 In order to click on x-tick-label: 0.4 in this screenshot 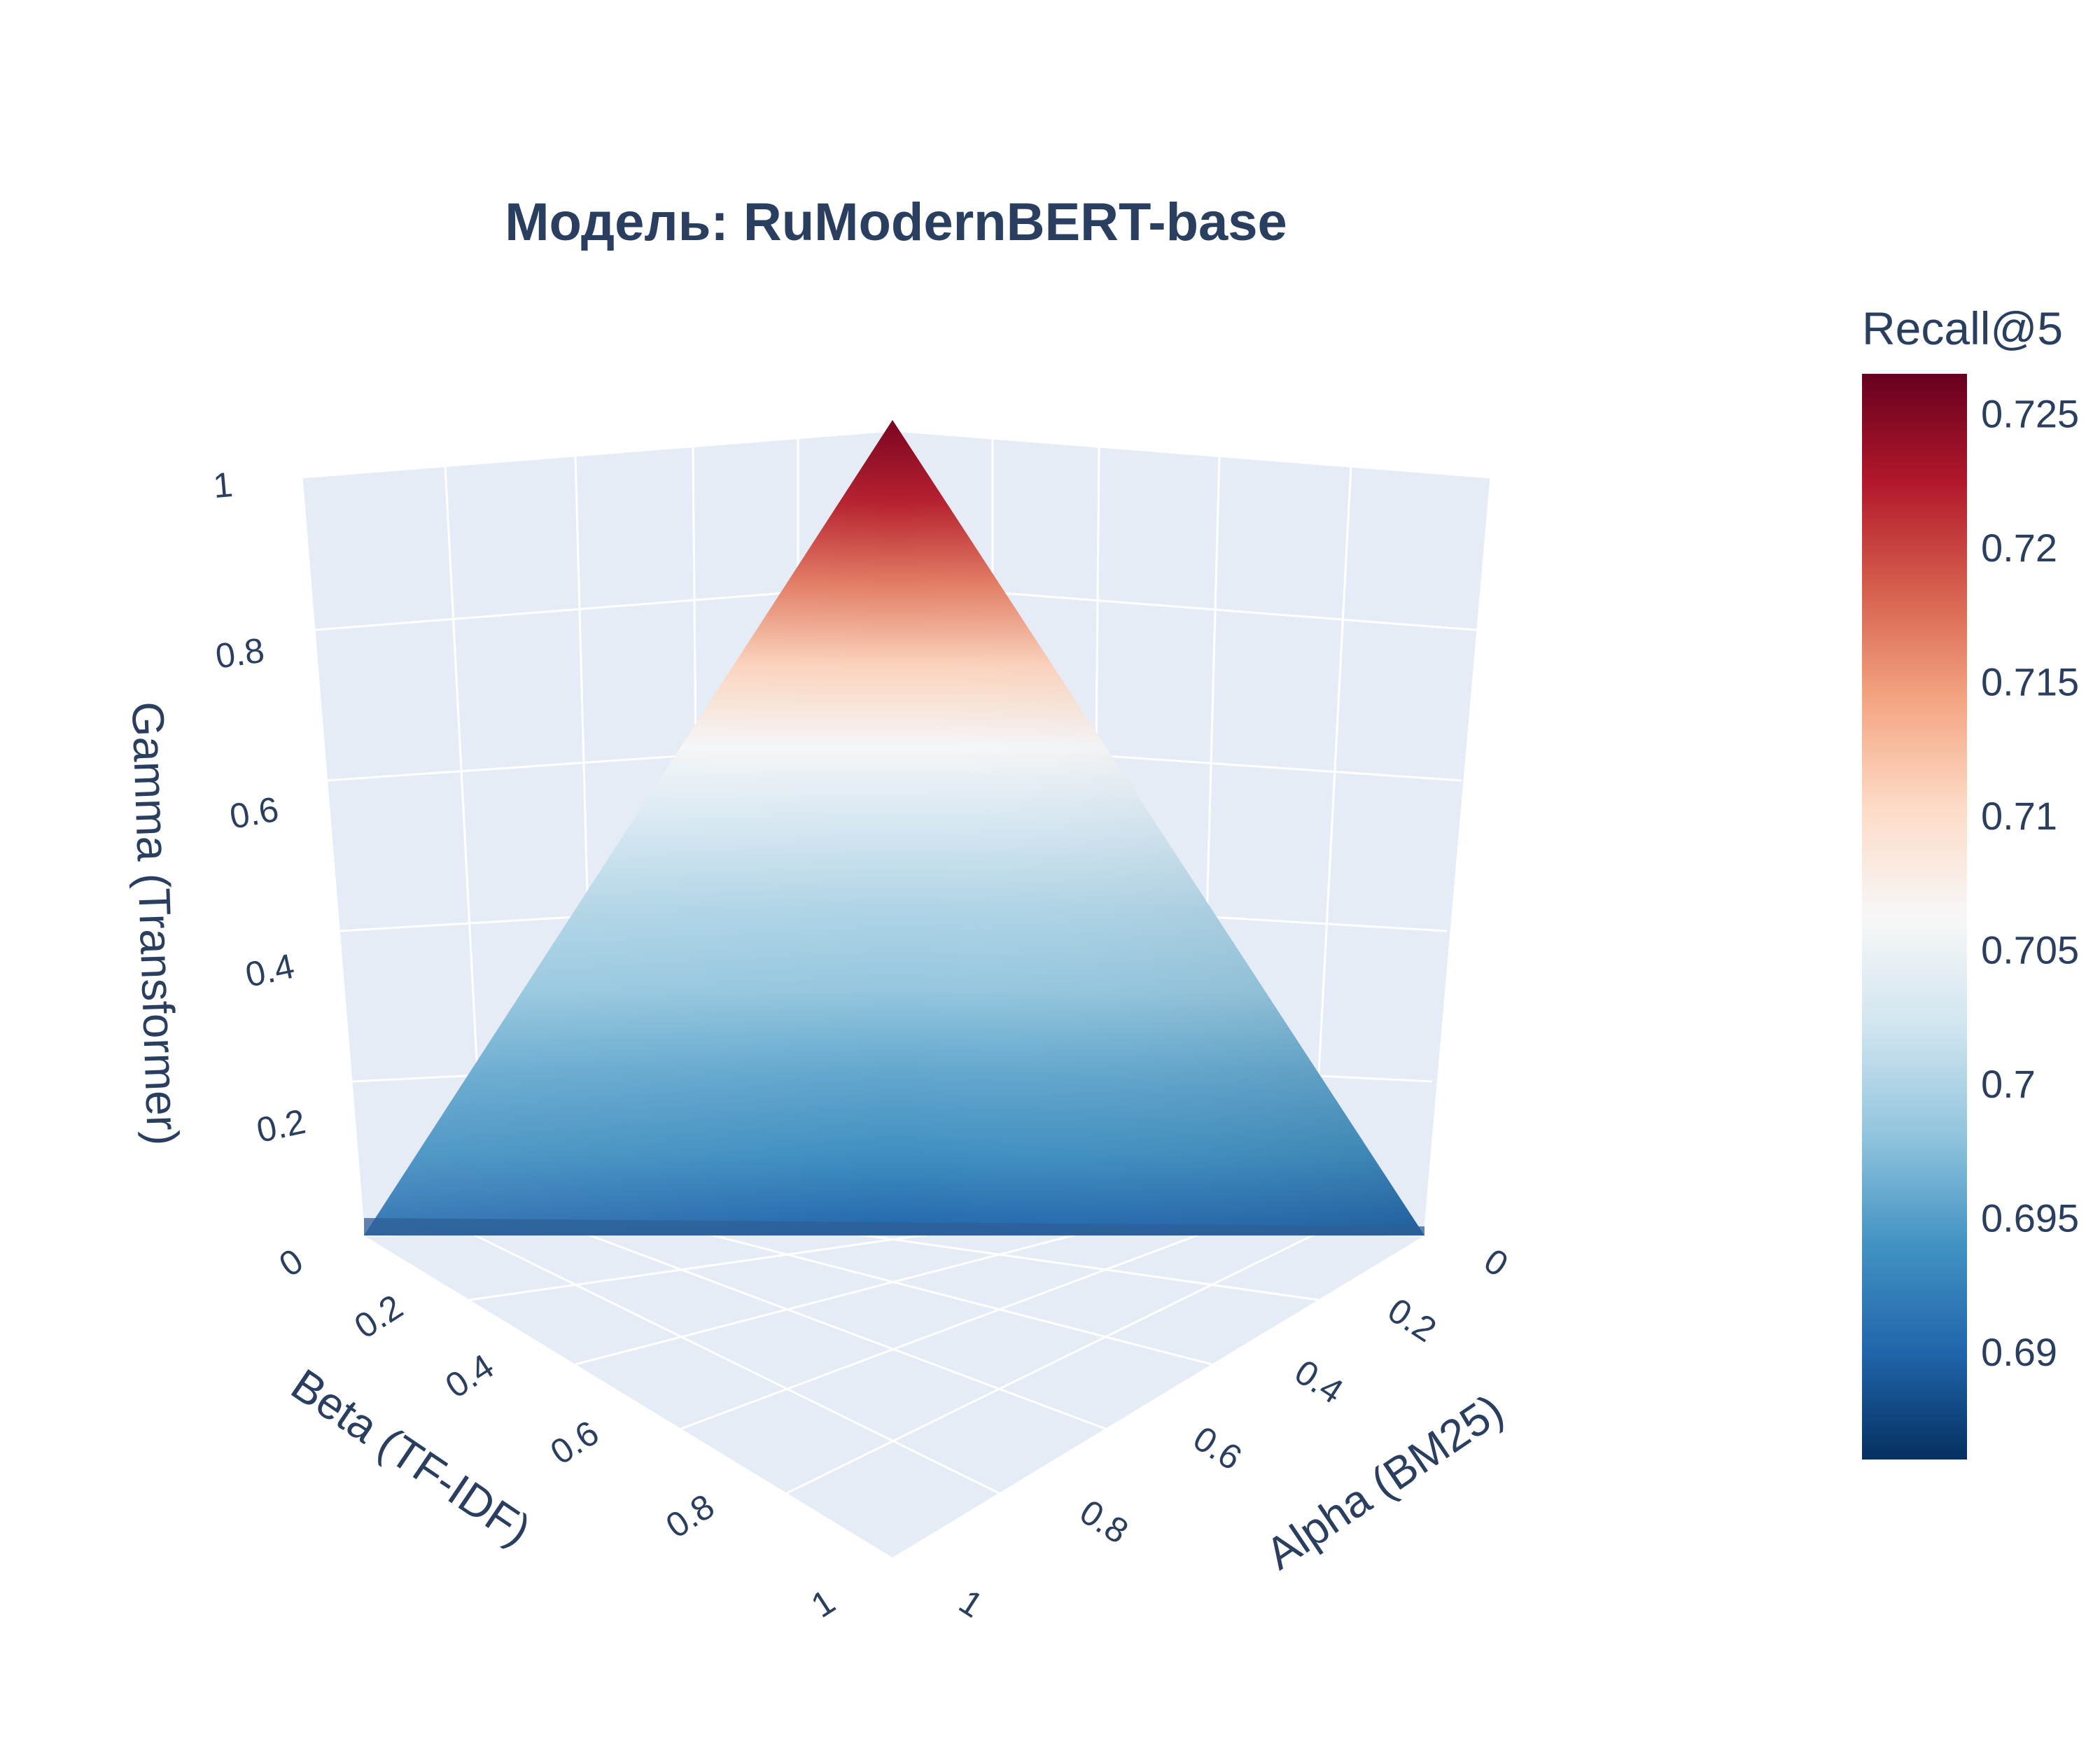, I will do `click(1319, 1381)`.